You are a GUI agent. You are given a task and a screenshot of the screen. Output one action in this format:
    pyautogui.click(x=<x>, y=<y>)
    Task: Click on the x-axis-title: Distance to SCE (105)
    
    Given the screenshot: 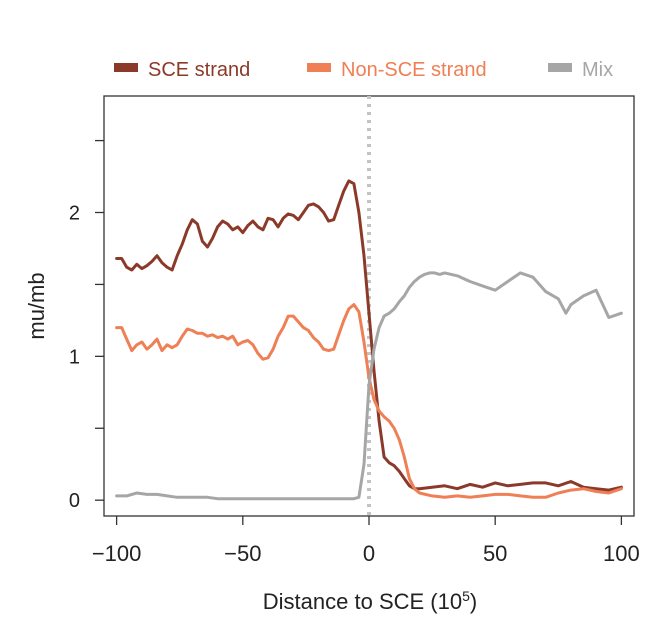 What is the action you would take?
    pyautogui.click(x=370, y=601)
    